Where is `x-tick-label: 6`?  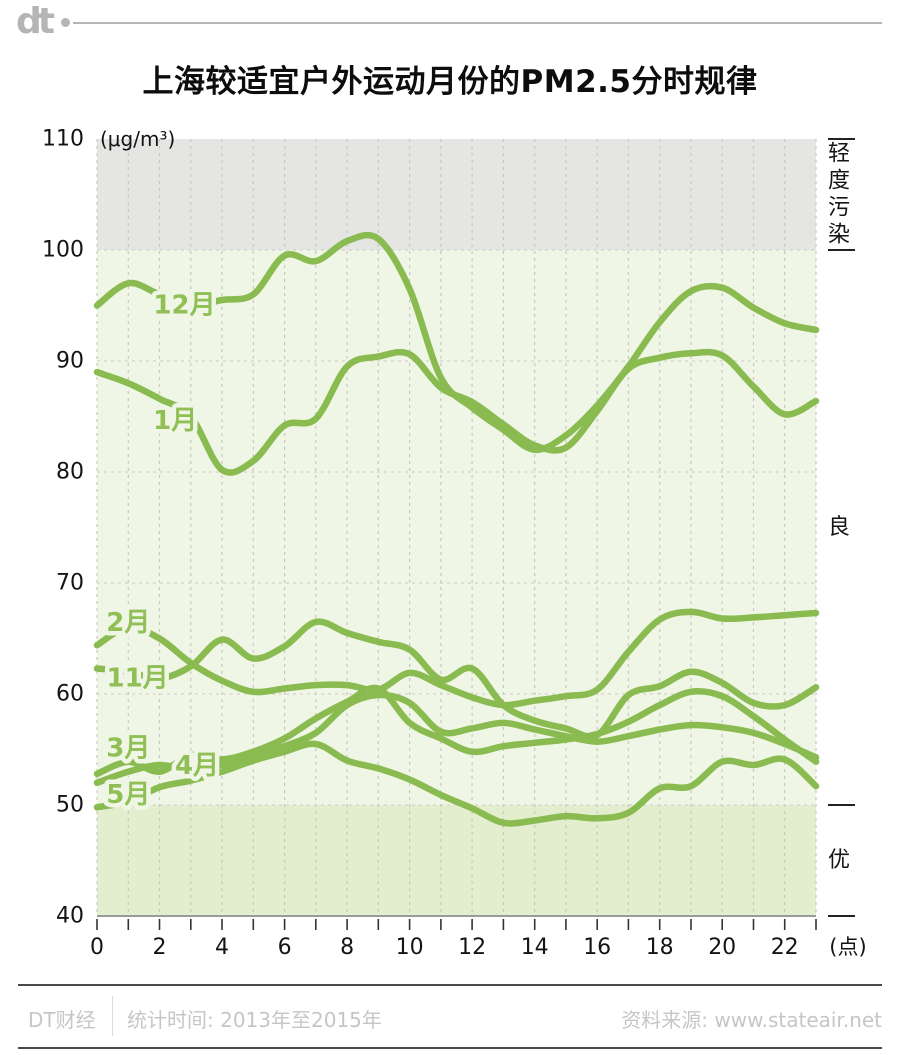
x-tick-label: 6 is located at coordinates (285, 947).